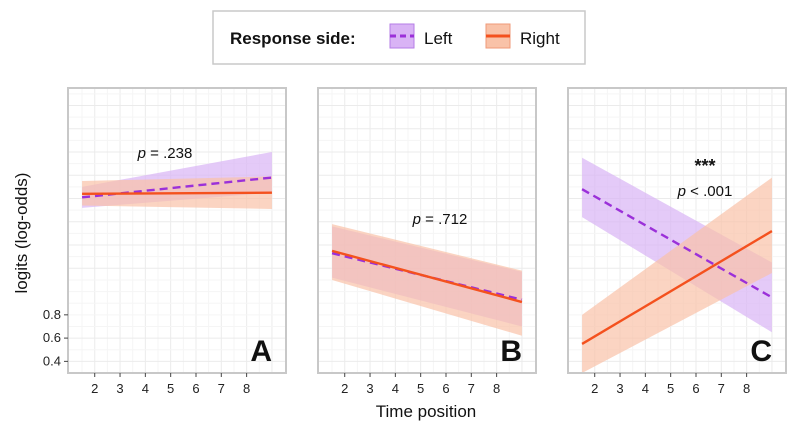 This screenshot has width=800, height=435. What do you see at coordinates (169, 153) in the screenshot?
I see `p-value-text: = .238` at bounding box center [169, 153].